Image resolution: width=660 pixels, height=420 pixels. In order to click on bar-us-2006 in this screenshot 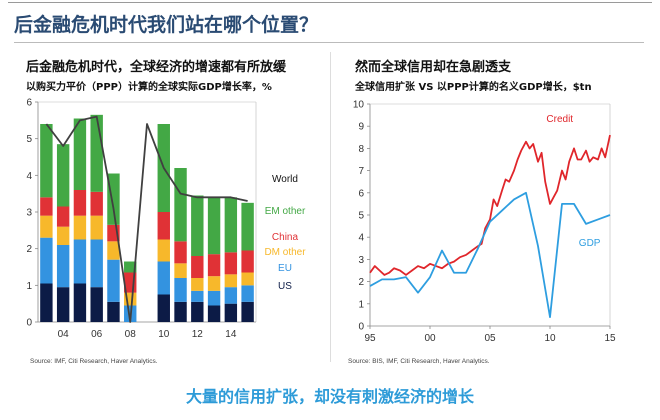, I will do `click(96, 304)`.